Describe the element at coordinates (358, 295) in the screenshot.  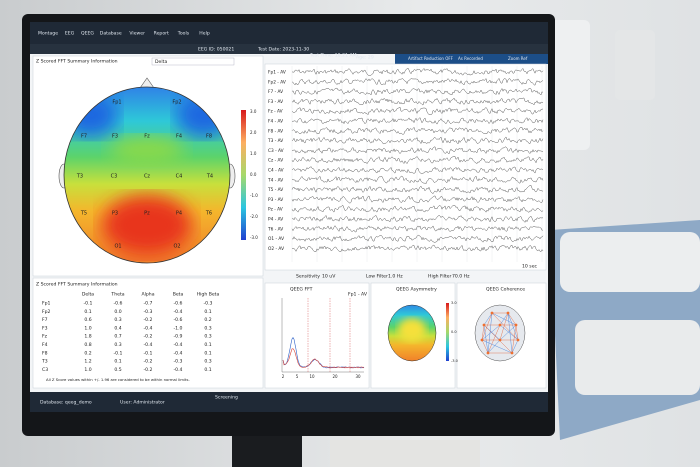
I see `fft-channel: Fp1 - AV` at that location.